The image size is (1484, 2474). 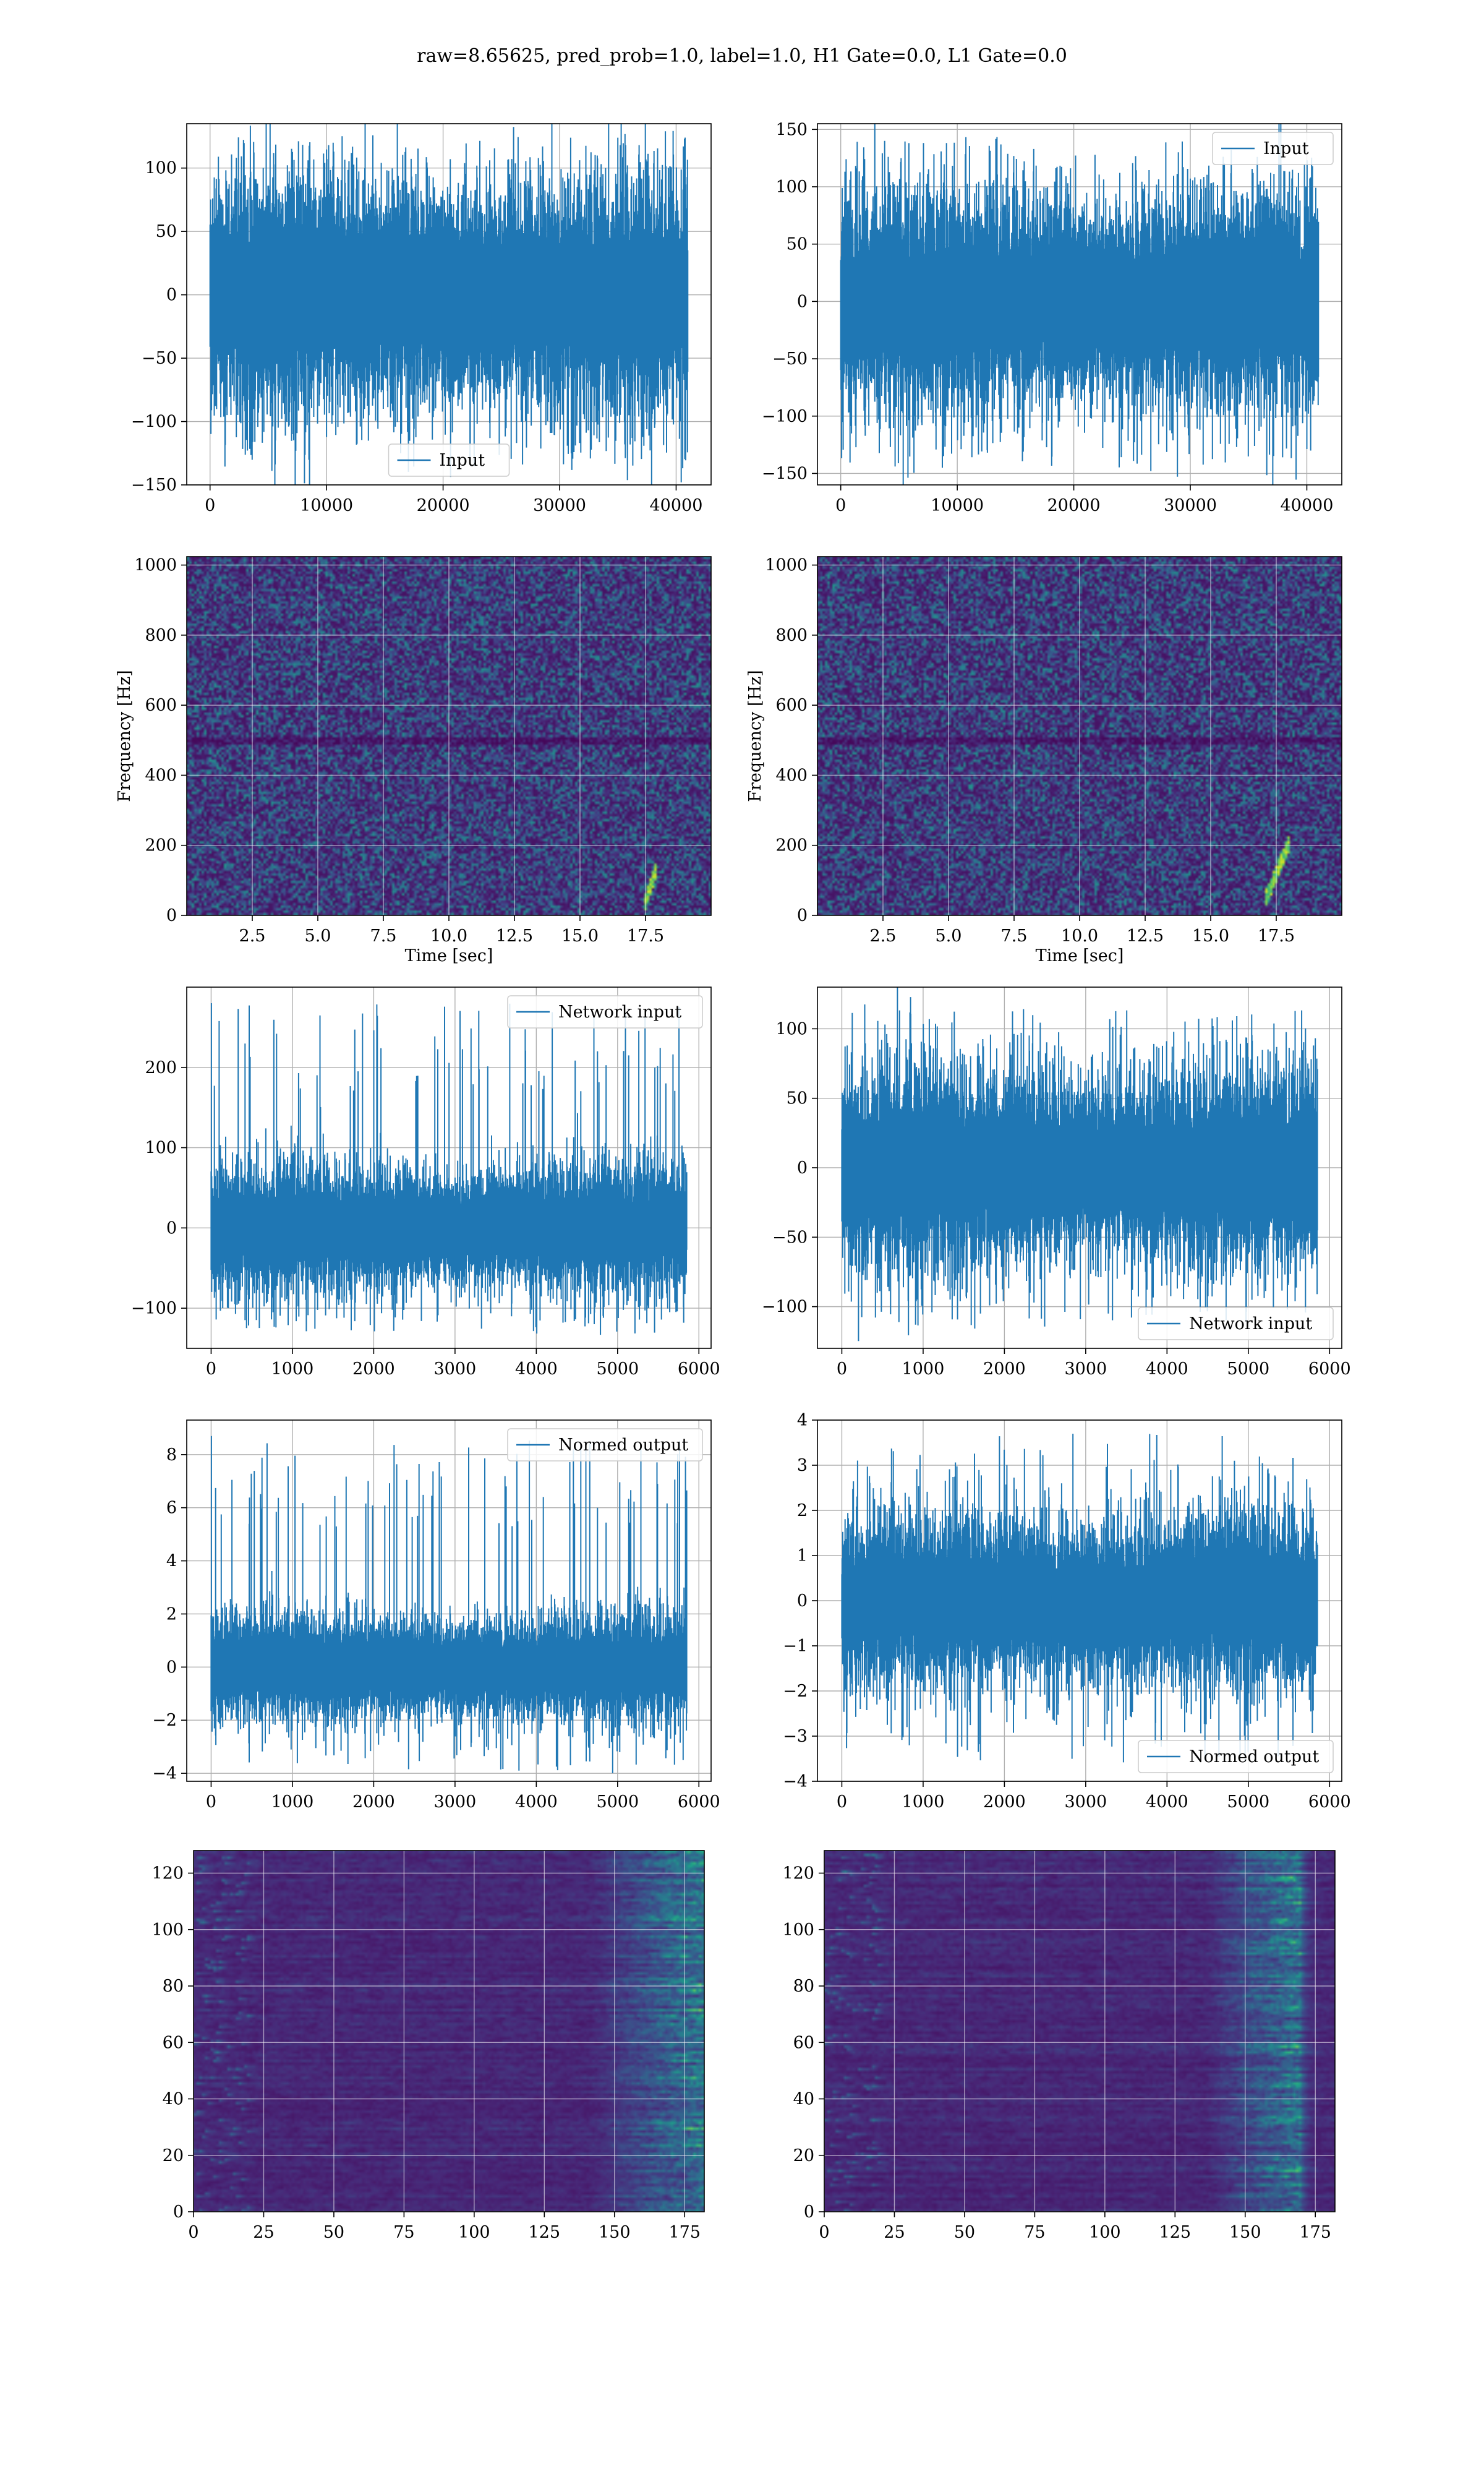 What do you see at coordinates (173, 1986) in the screenshot?
I see `h1-feature-map-ytick-label: 80` at bounding box center [173, 1986].